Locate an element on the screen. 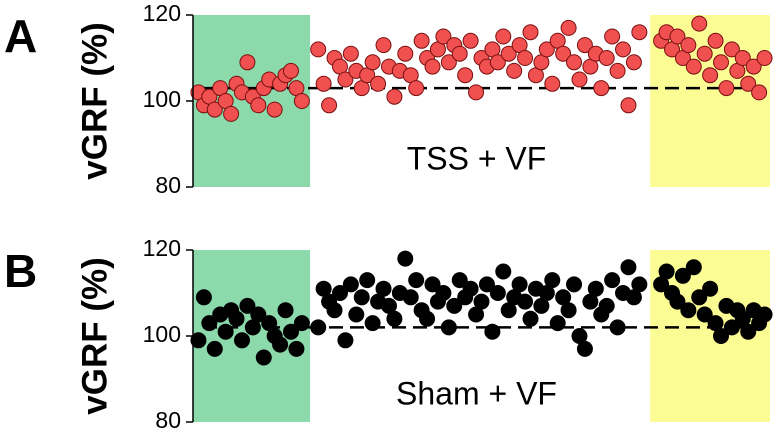  panel-label: A is located at coordinates (20, 36).